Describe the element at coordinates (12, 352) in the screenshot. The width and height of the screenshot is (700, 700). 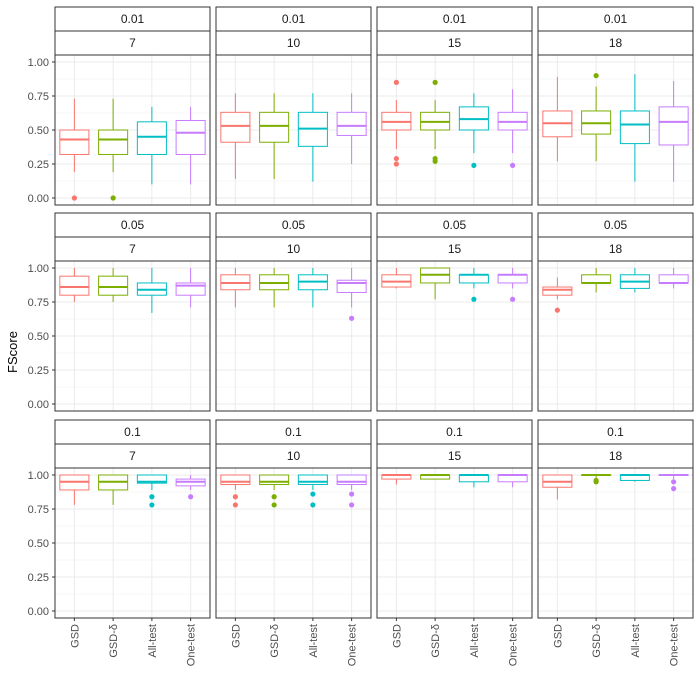
I see `y-axis-title: FScore` at that location.